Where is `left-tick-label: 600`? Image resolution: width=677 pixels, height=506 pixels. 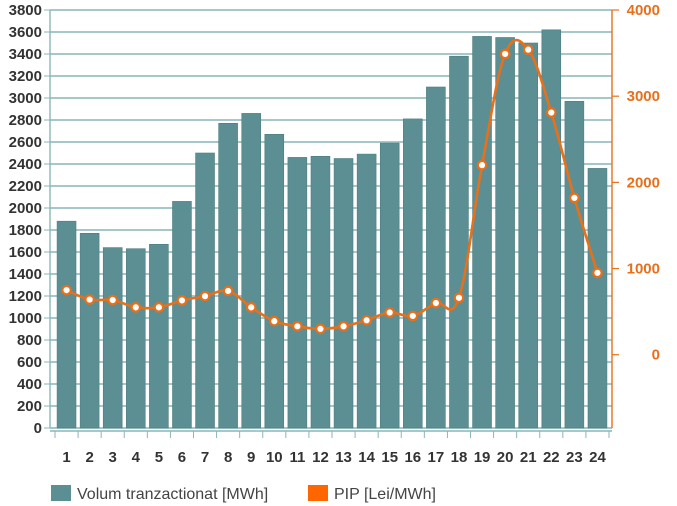 left-tick-label: 600 is located at coordinates (29, 362).